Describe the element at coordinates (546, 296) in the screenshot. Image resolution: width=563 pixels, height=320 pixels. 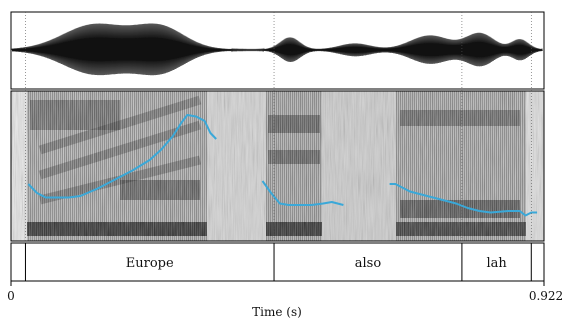
I see `axis-end-label: 0.922` at that location.